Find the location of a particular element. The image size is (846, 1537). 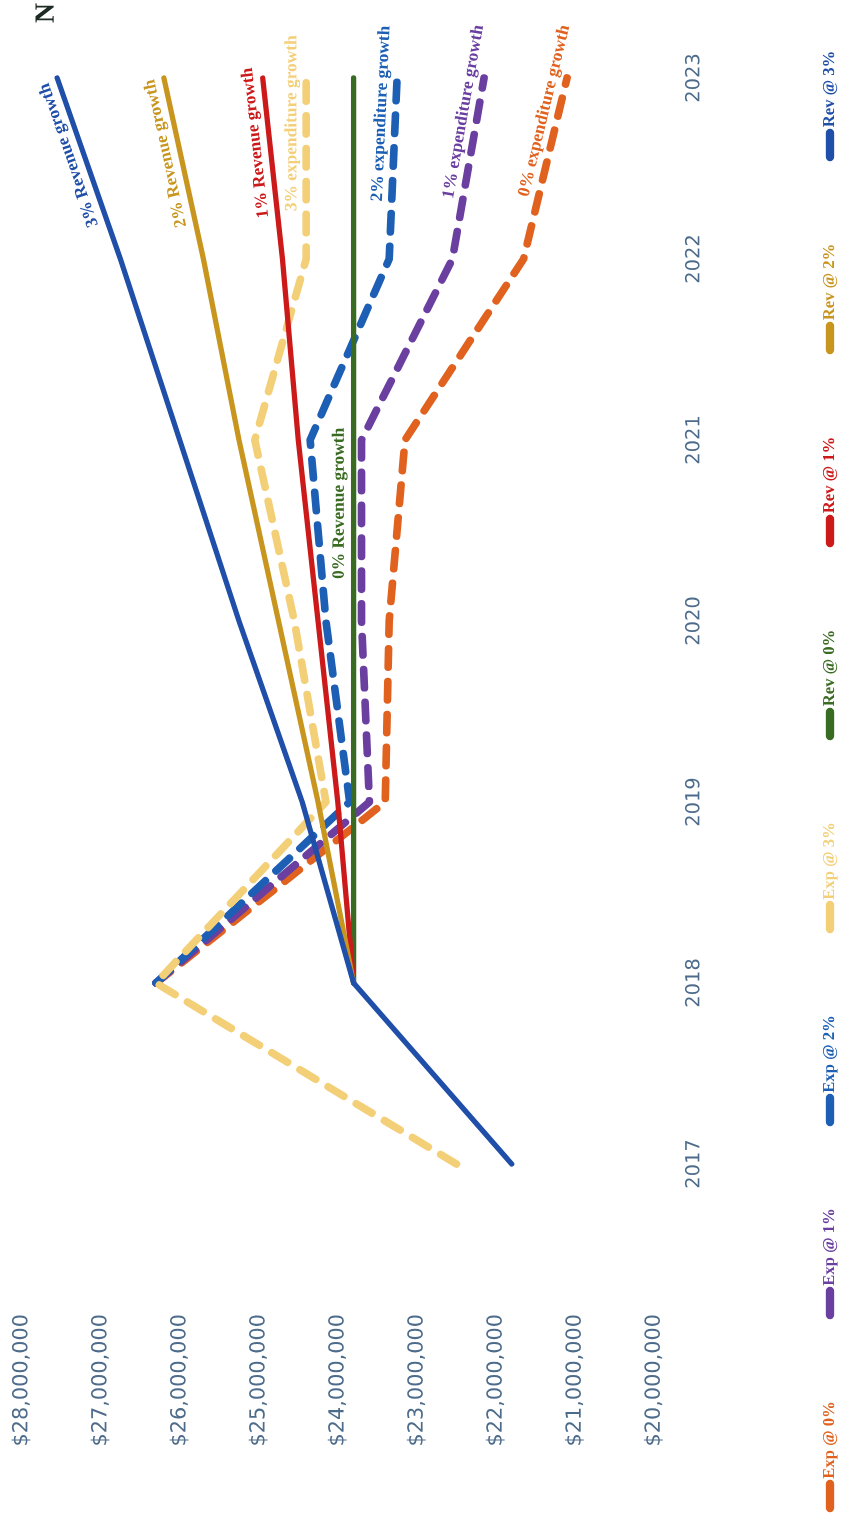

y-tick-label: 2022 is located at coordinates (692, 259).